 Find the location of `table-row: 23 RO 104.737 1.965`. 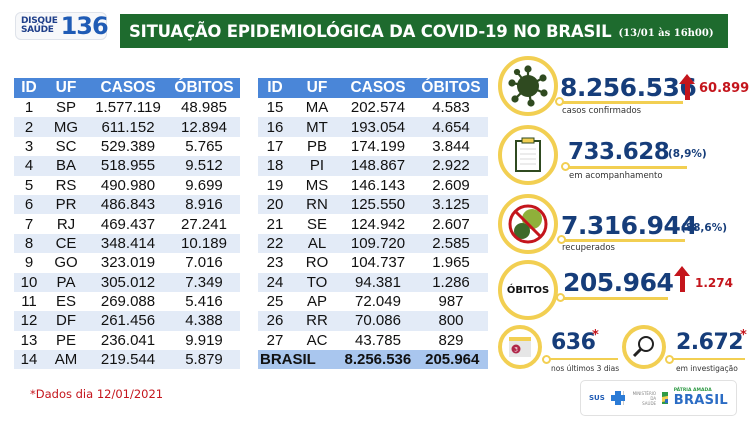

table-row: 23 RO 104.737 1.965 is located at coordinates (373, 262).